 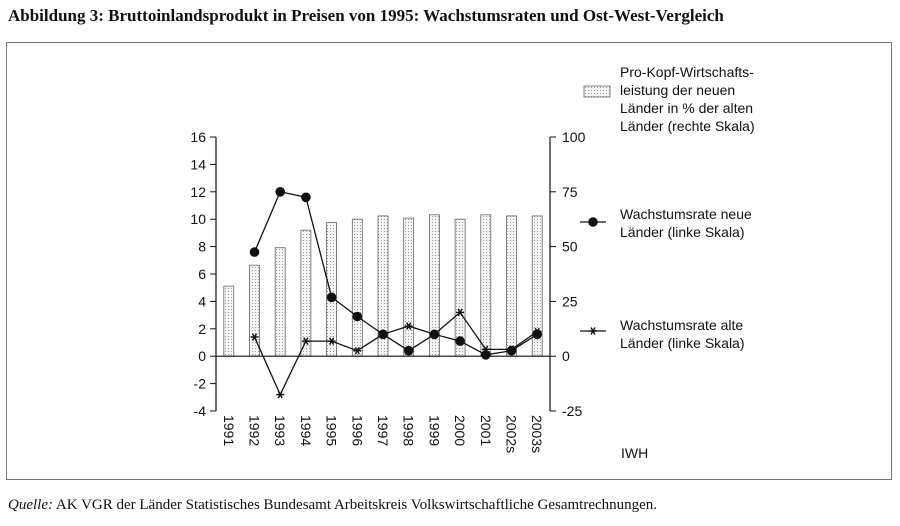 I want to click on bar-1992, so click(x=254, y=310).